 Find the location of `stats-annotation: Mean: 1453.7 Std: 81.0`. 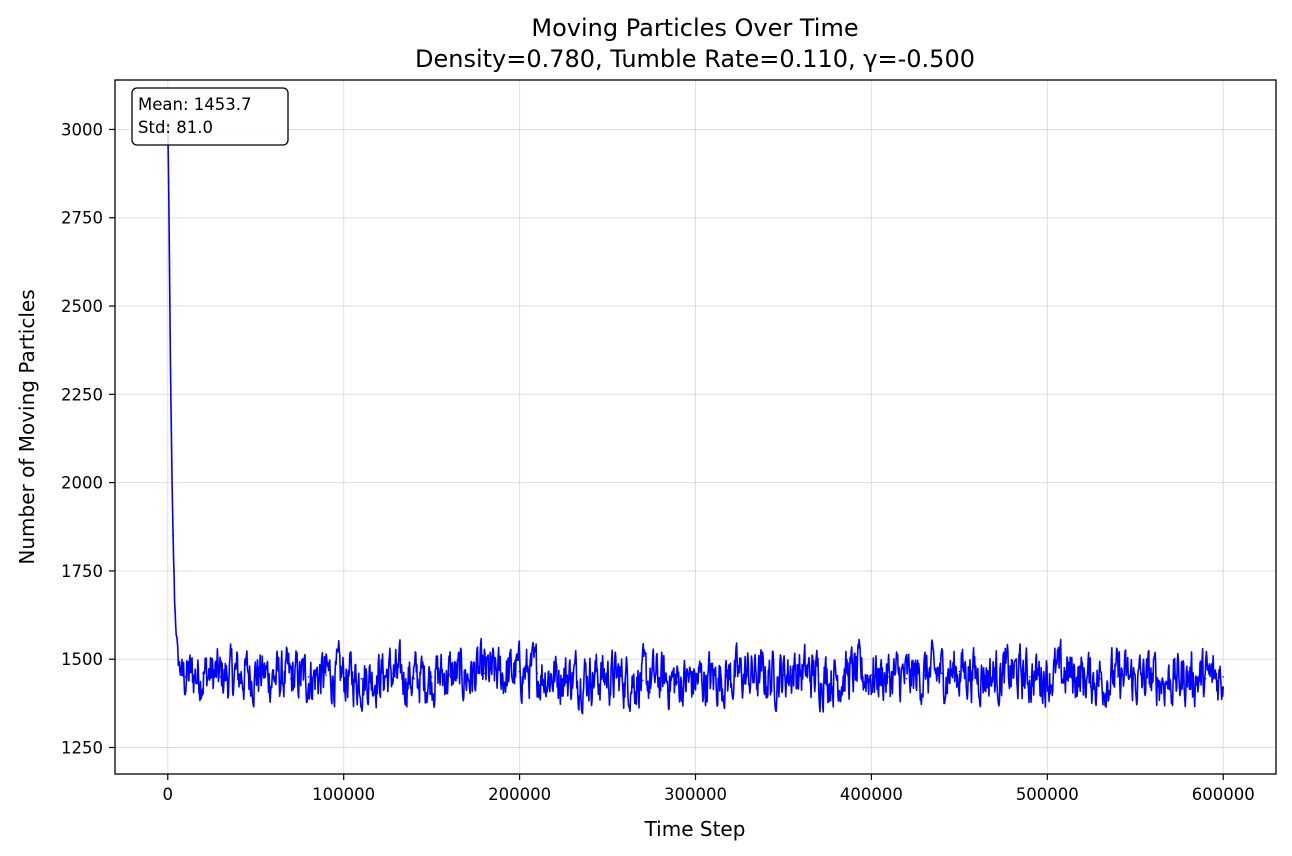

stats-annotation: Mean: 1453.7 Std: 81.0 is located at coordinates (210, 116).